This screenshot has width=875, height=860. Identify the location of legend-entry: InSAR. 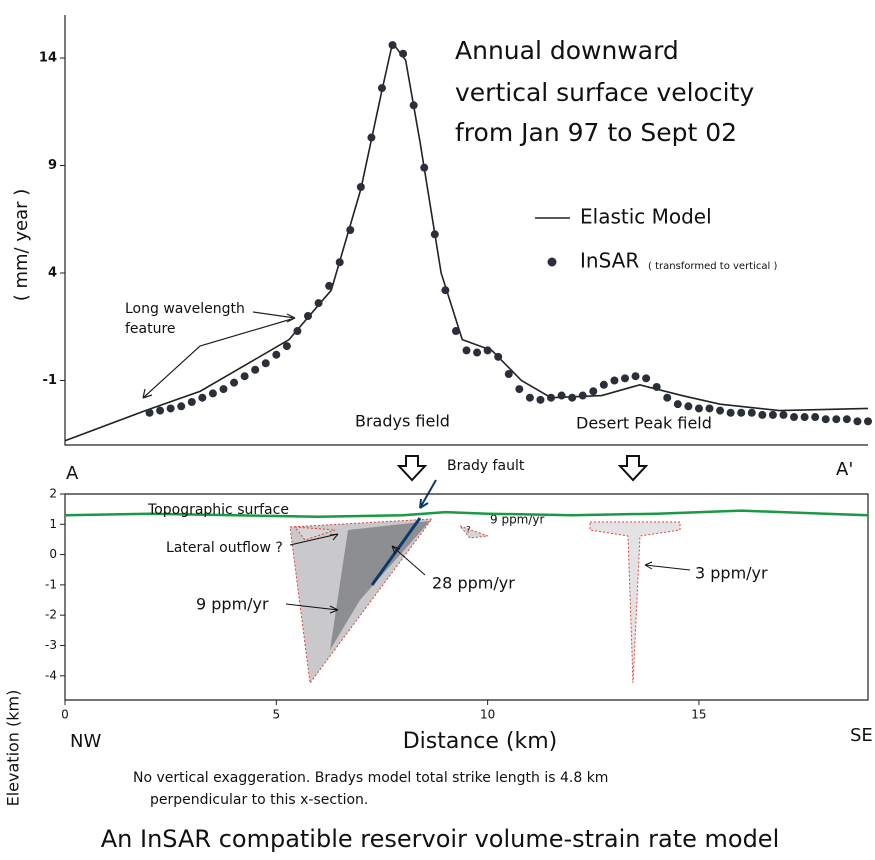
(609, 261).